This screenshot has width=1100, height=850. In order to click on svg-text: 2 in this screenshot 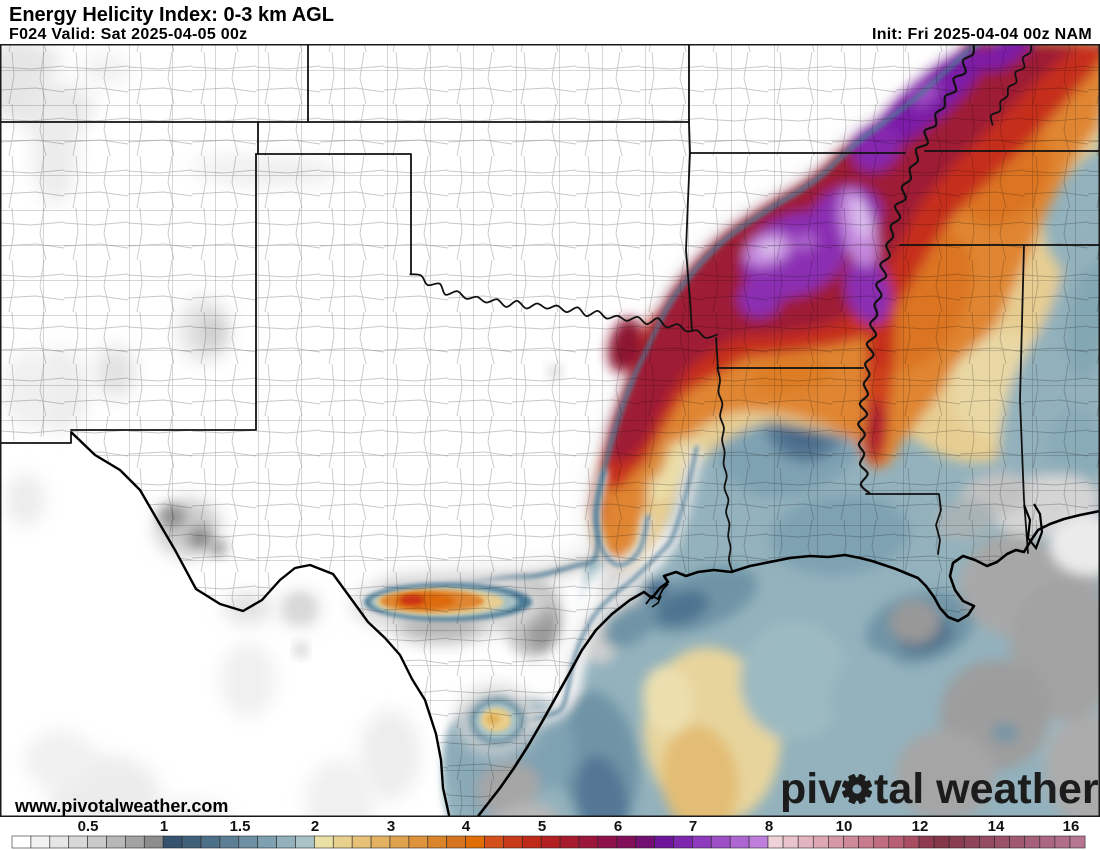, I will do `click(315, 826)`.